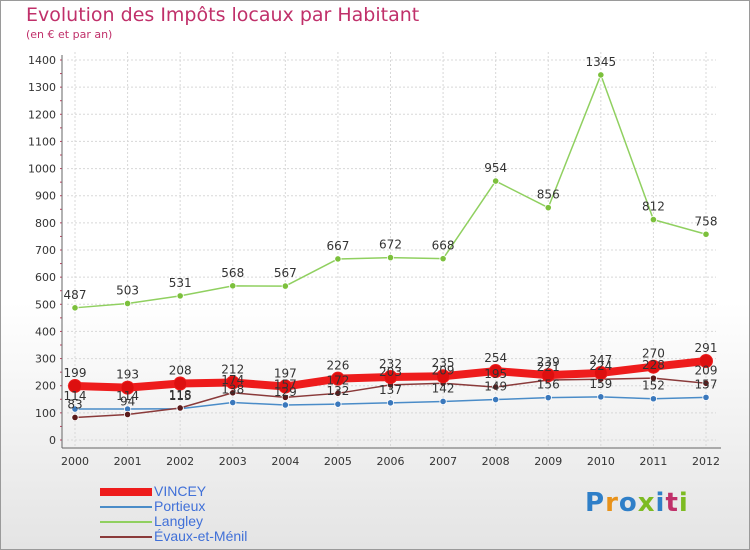 Image resolution: width=750 pixels, height=550 pixels. I want to click on y-tick-label: 600, so click(45, 277).